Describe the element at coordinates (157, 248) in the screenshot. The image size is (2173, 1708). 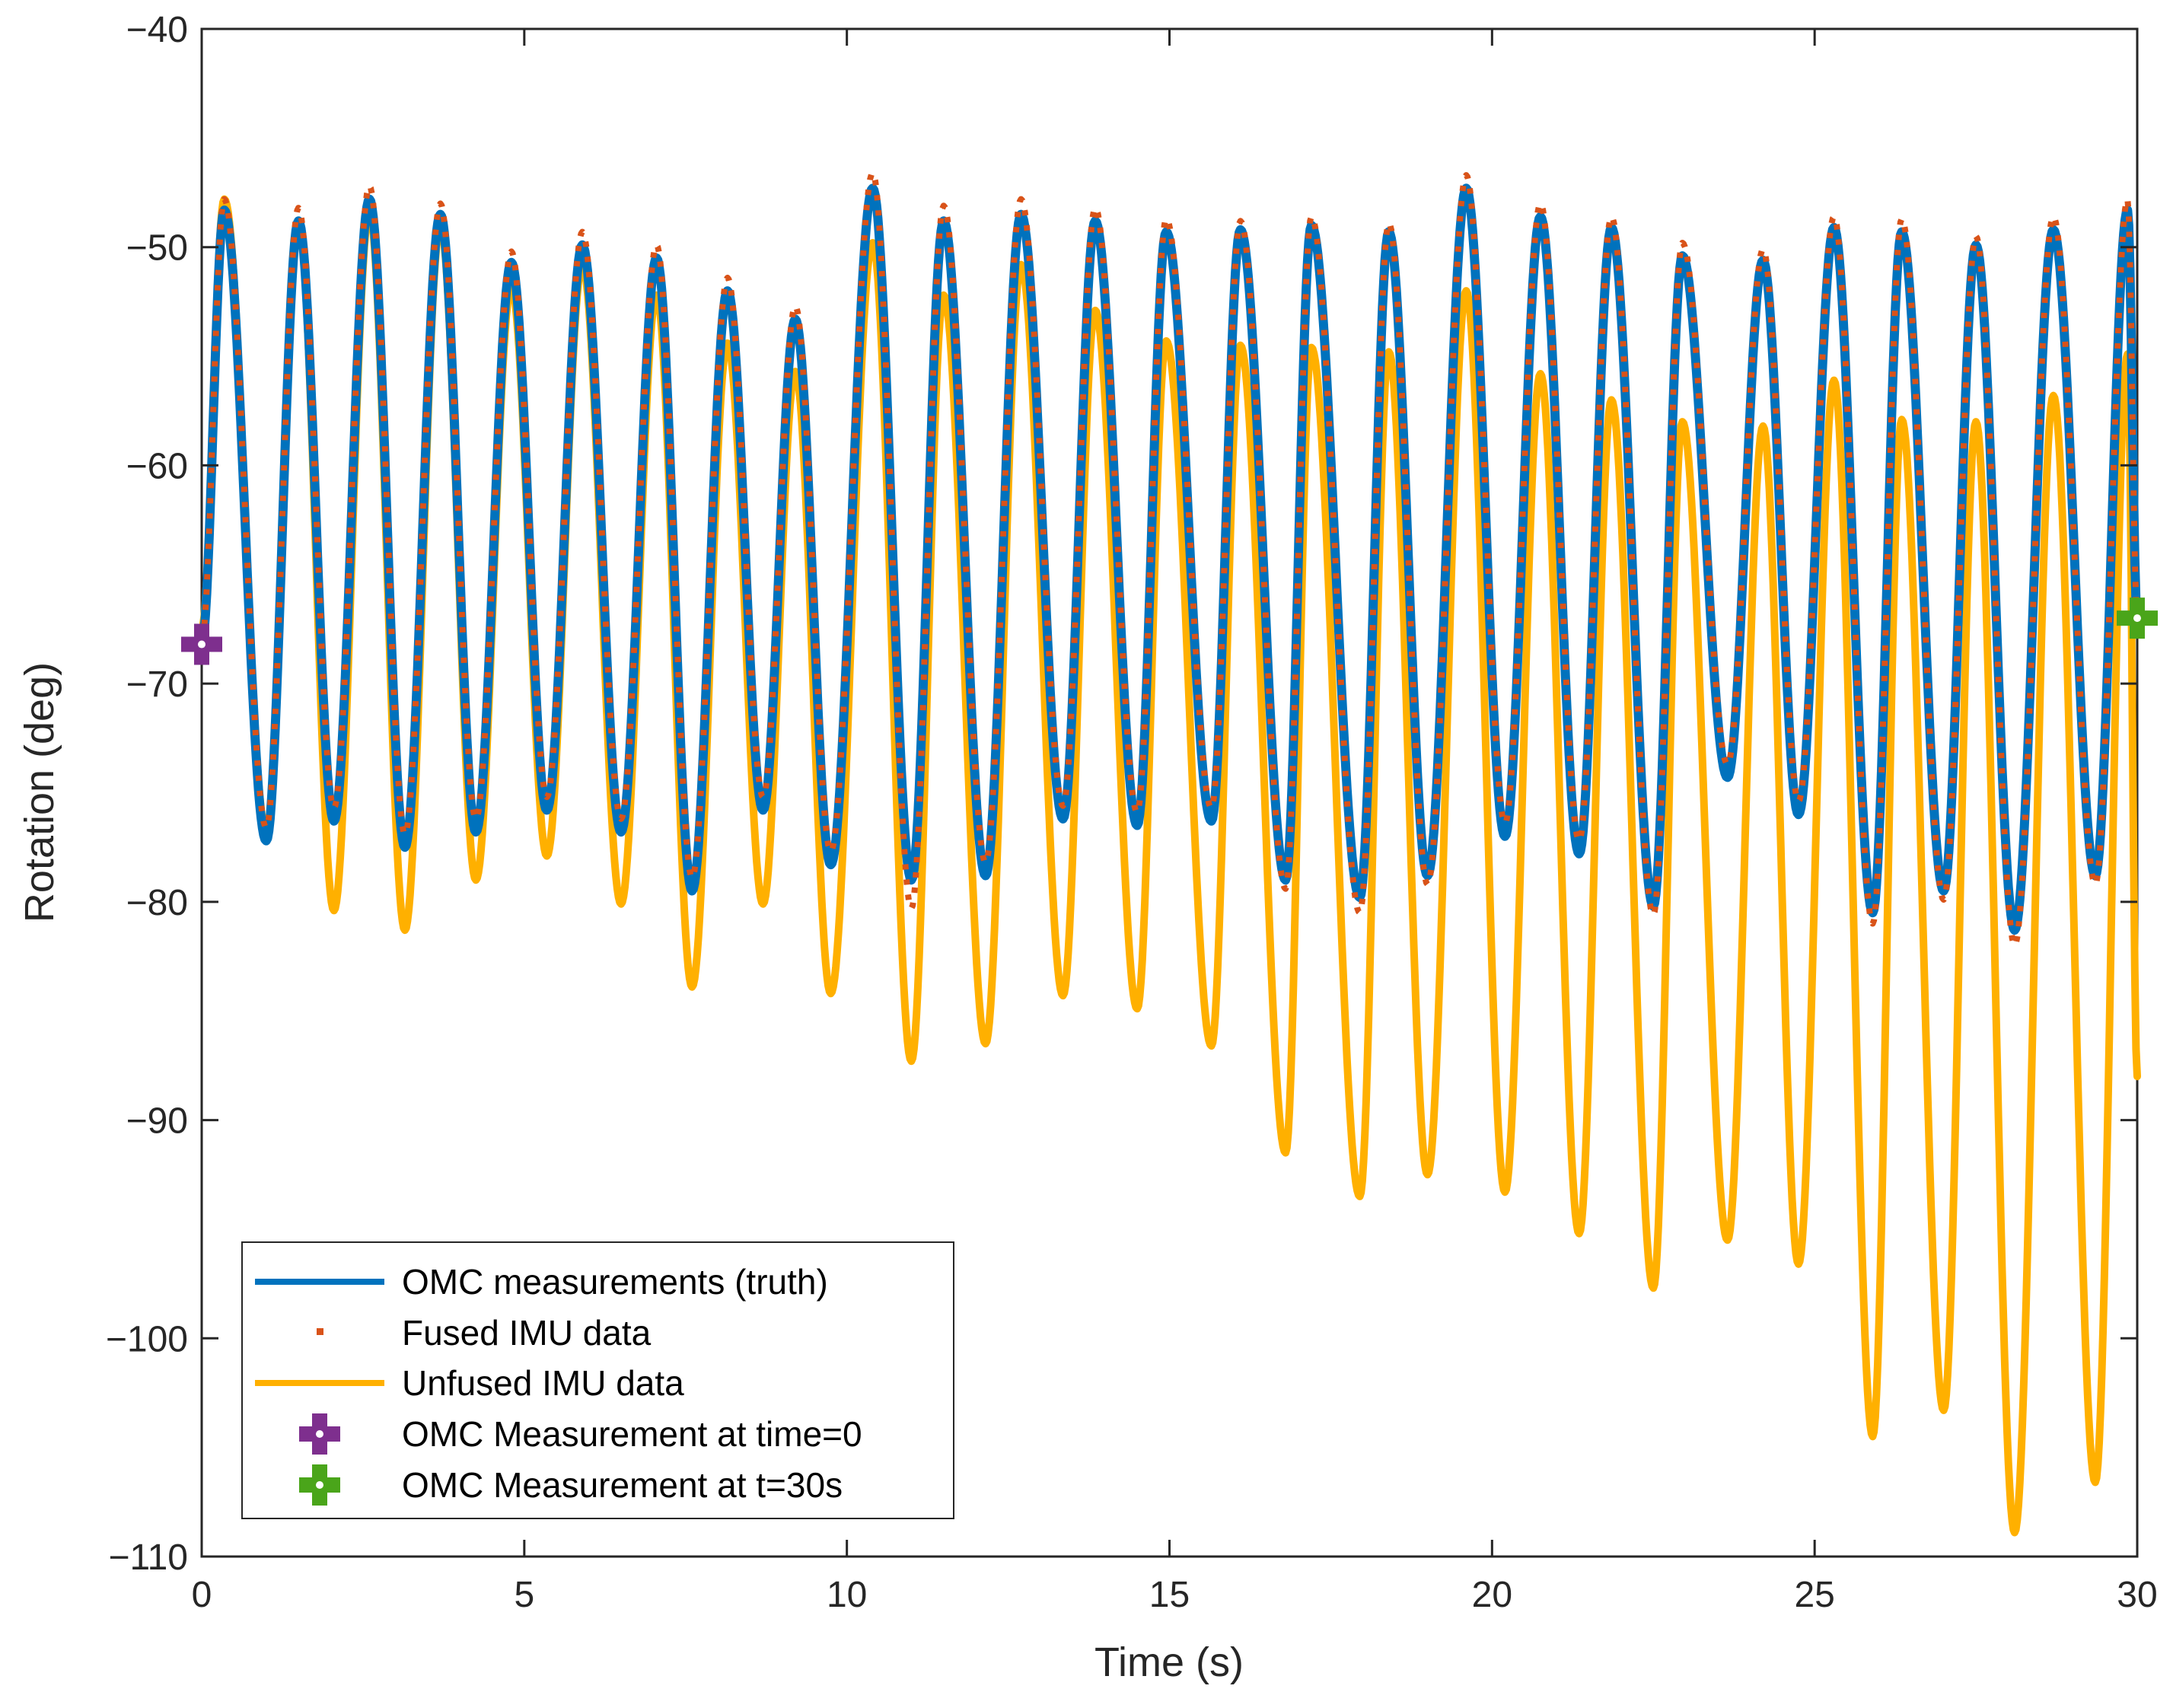
I see `y-tick-label: −50` at that location.